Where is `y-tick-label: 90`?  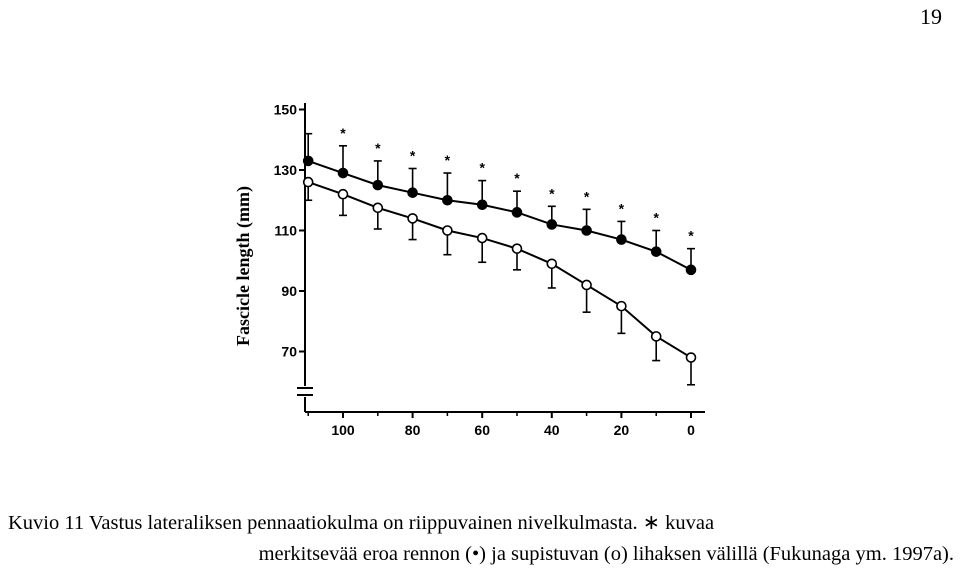
y-tick-label: 90 is located at coordinates (289, 291).